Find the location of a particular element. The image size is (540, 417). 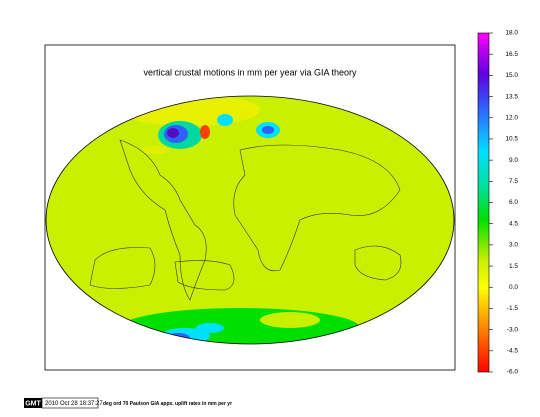

colorbar-tick-label: 10.5 is located at coordinates (511, 139).